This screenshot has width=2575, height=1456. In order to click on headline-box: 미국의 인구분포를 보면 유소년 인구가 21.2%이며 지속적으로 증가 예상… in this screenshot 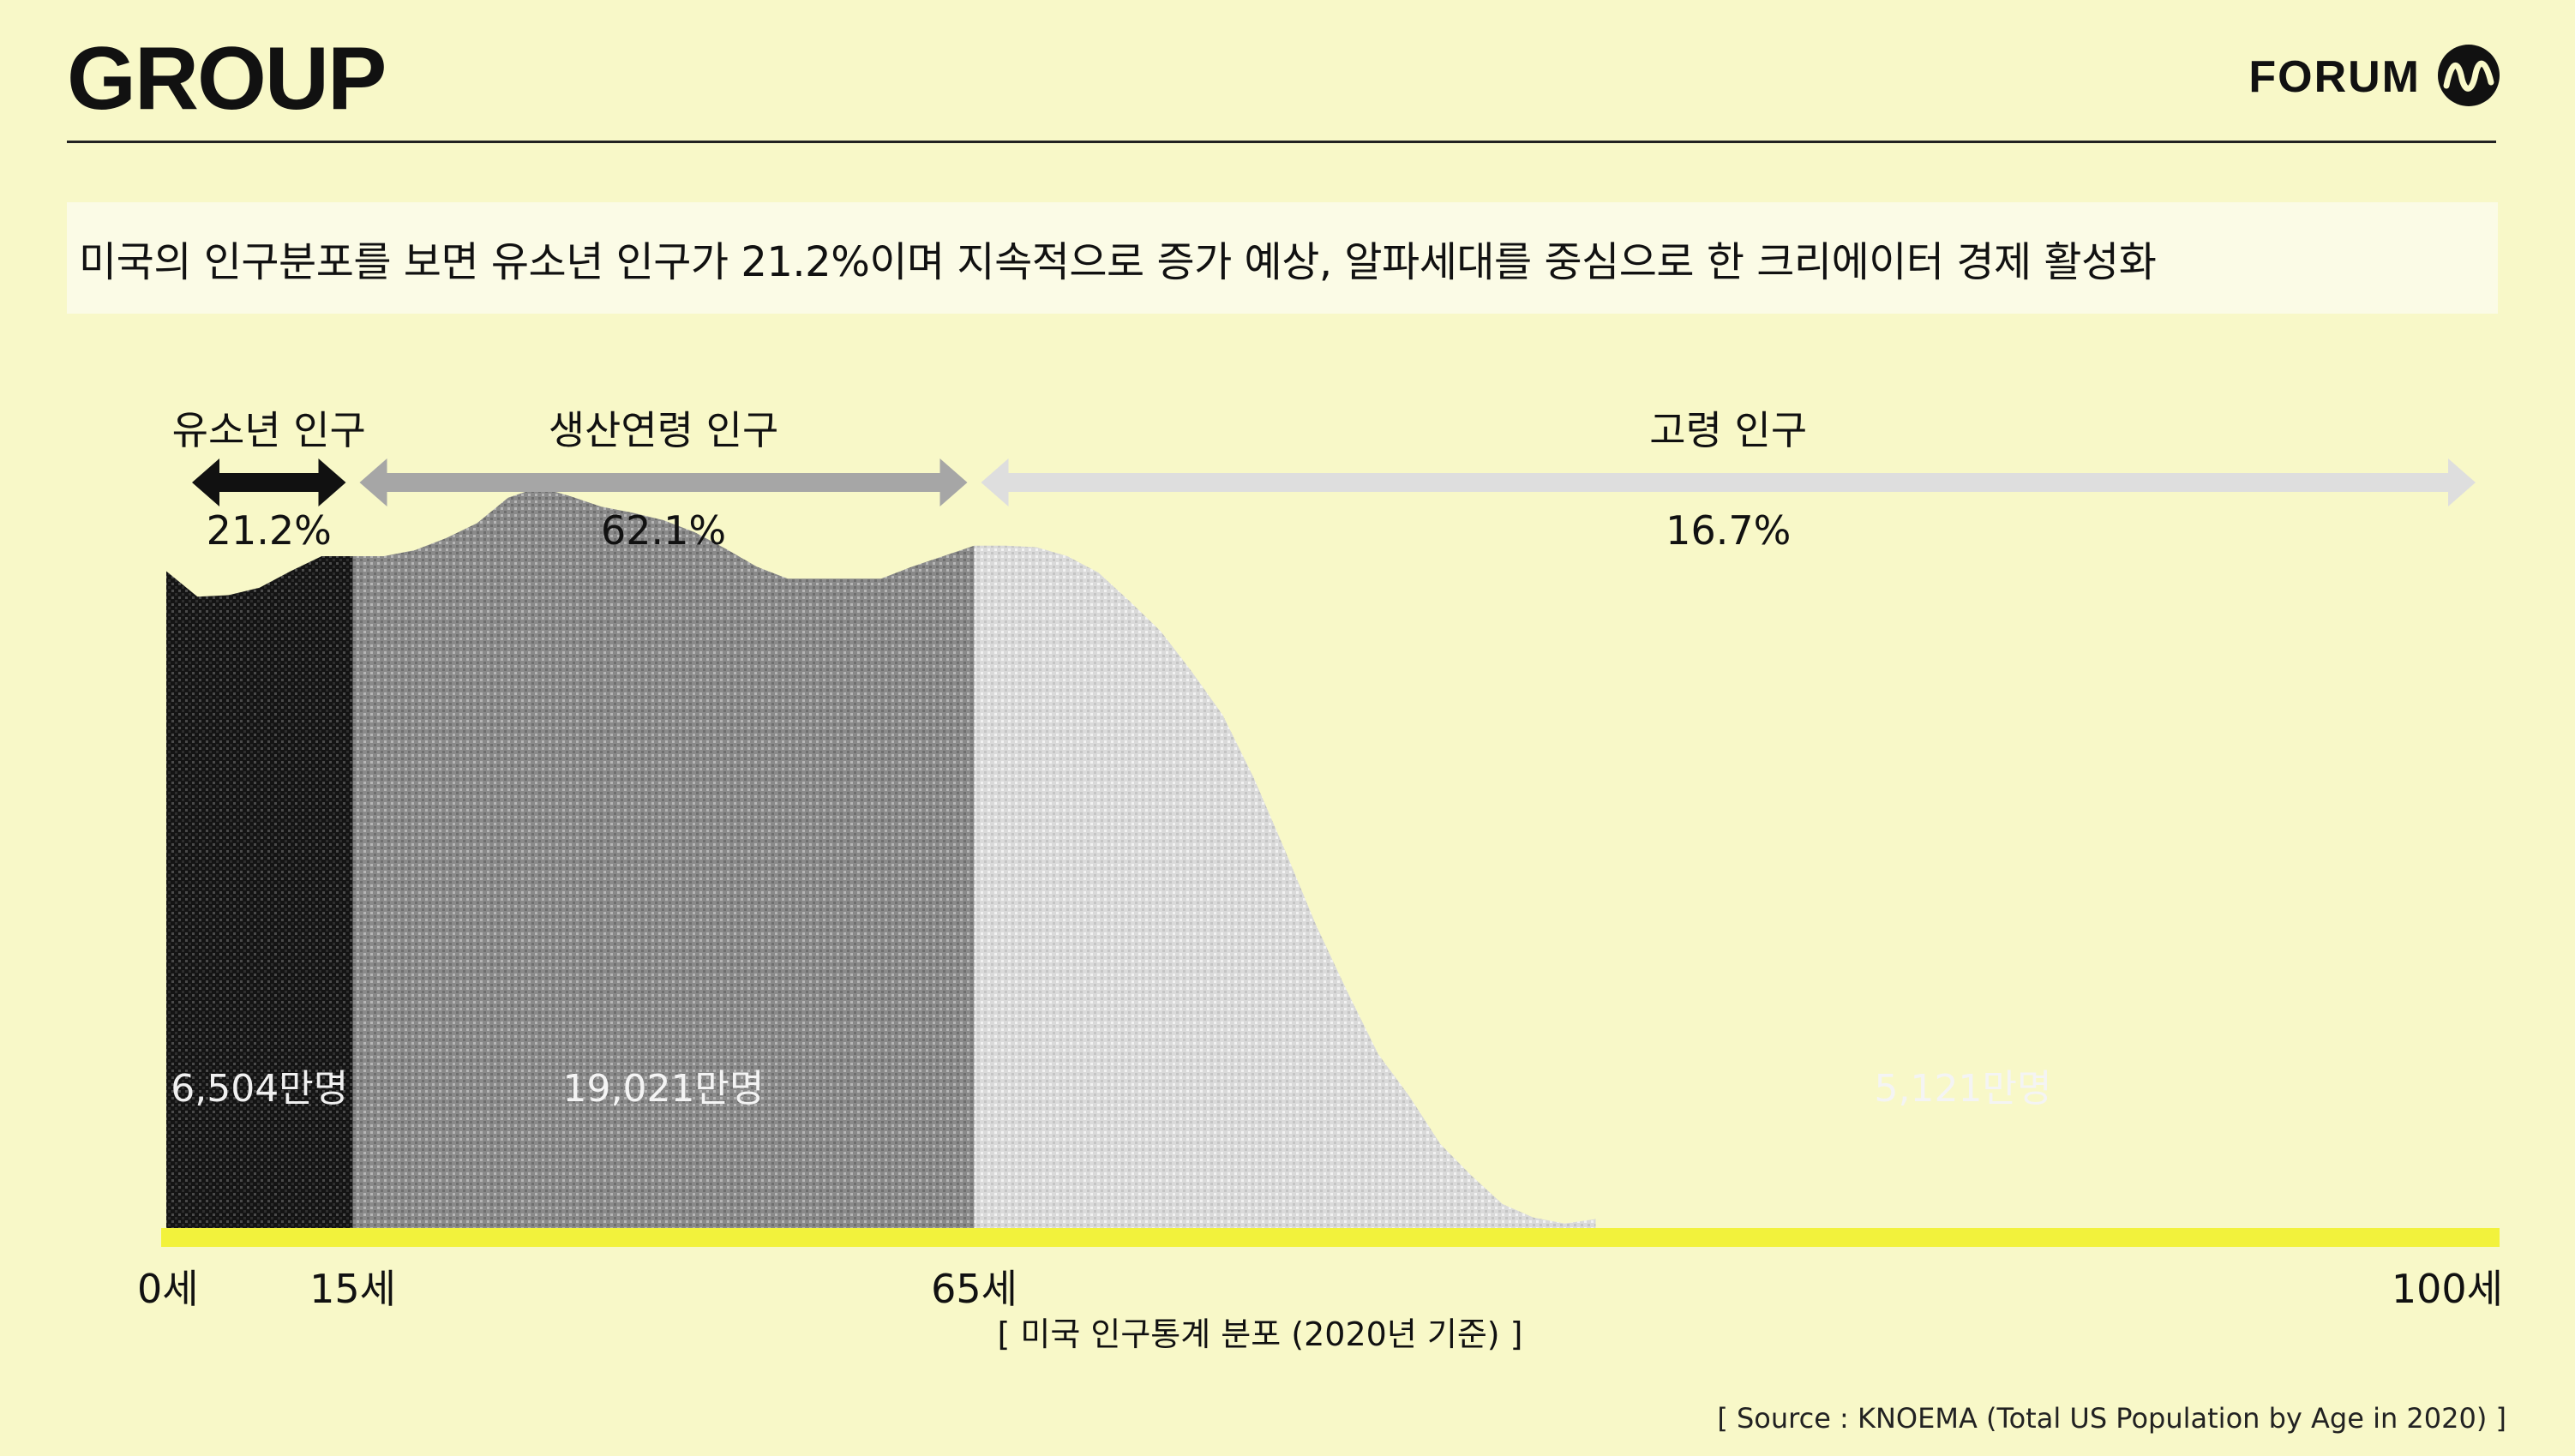, I will do `click(1282, 258)`.